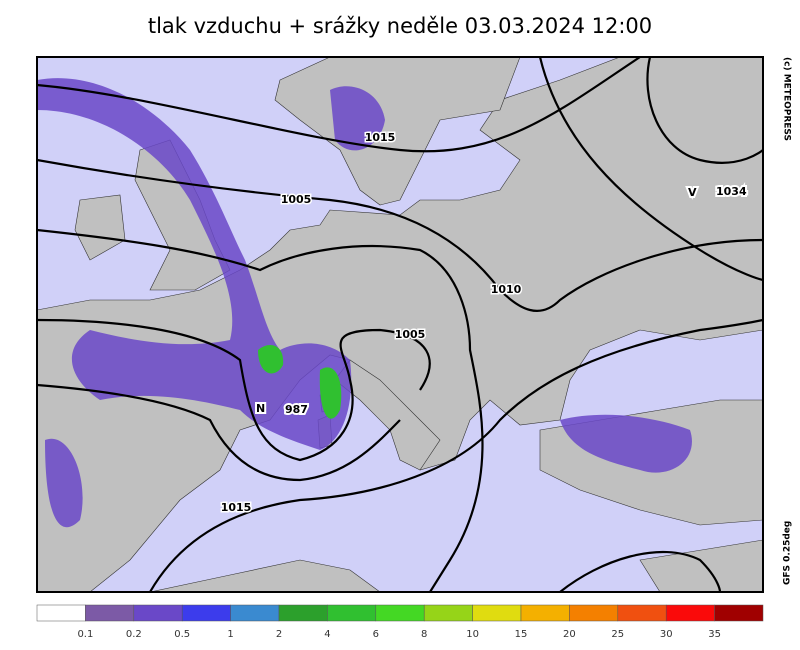  Describe the element at coordinates (692, 192) in the screenshot. I see `high-letter: V` at that location.